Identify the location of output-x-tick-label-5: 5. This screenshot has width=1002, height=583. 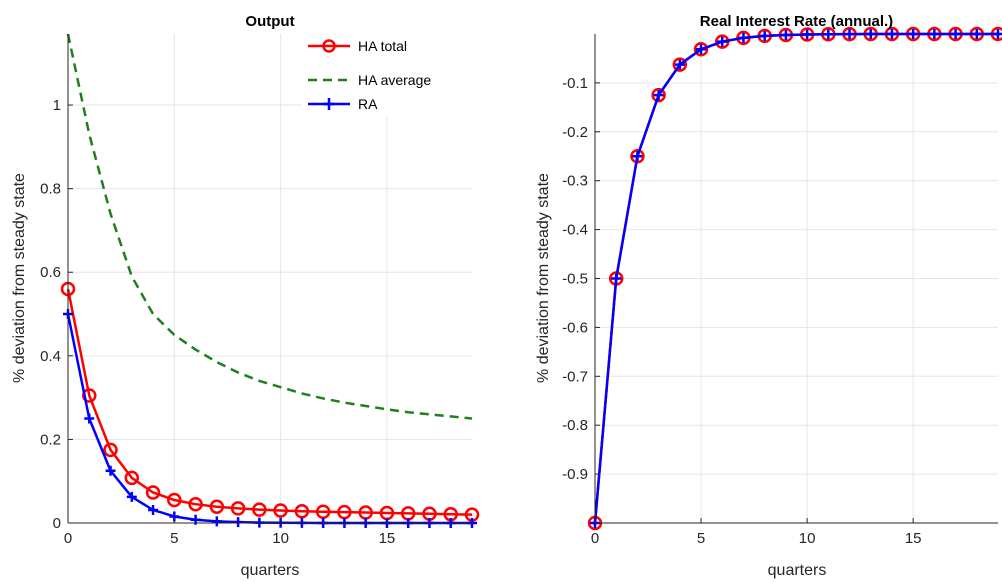
(174, 538).